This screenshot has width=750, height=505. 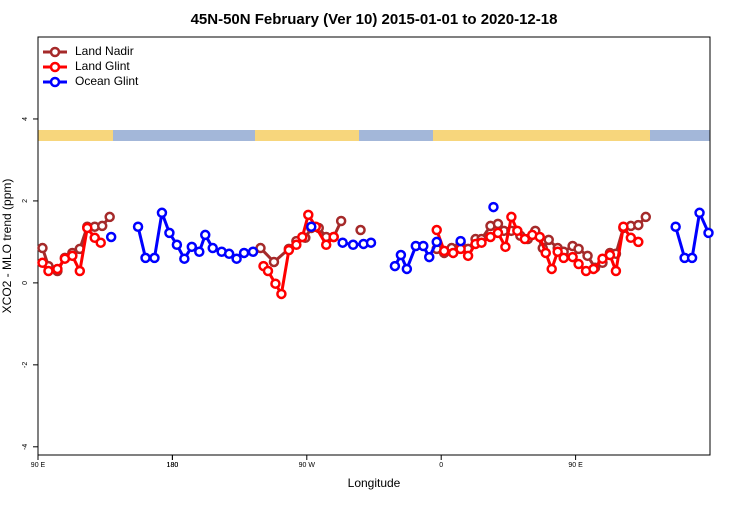 What do you see at coordinates (374, 483) in the screenshot?
I see `x-axis-label: Longitude` at bounding box center [374, 483].